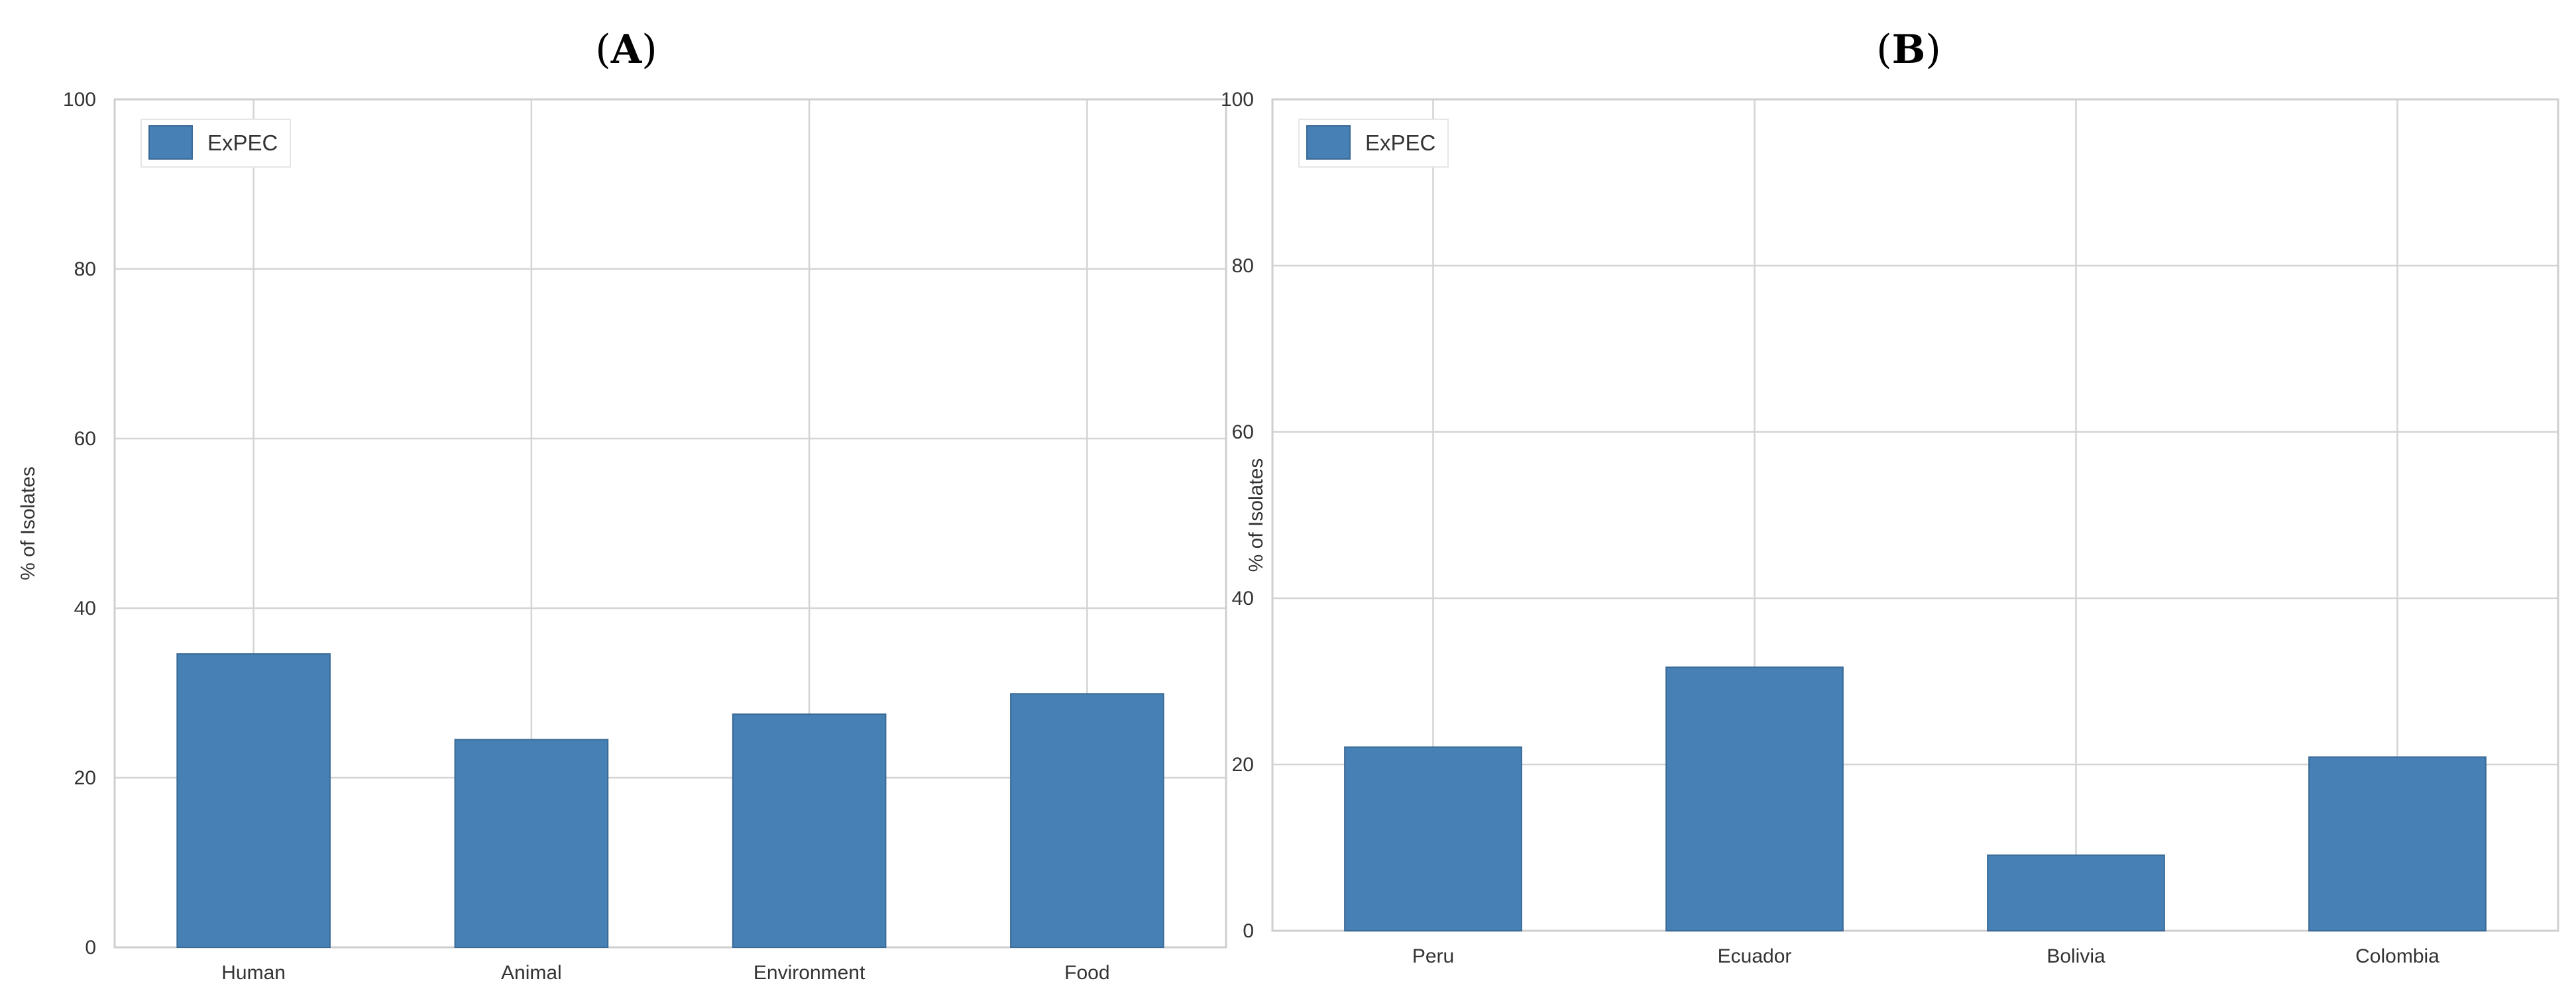  Describe the element at coordinates (2397, 956) in the screenshot. I see `x-tick-label: Colombia` at that location.